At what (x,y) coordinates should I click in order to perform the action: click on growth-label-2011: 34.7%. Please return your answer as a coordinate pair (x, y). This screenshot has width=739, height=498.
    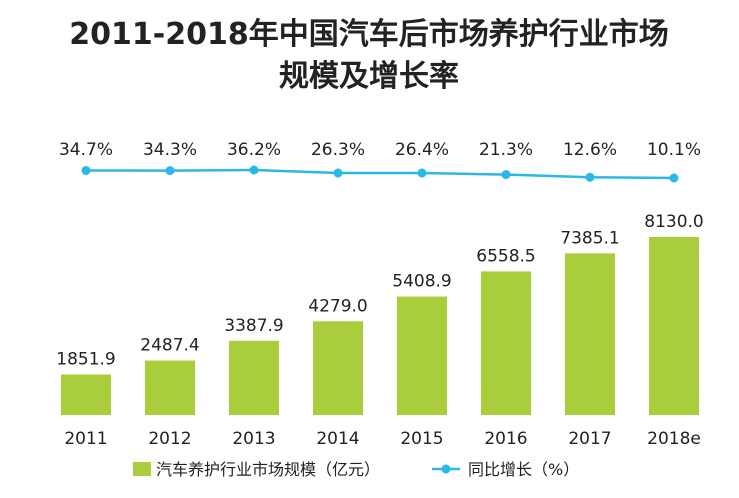
    Looking at the image, I should click on (86, 150).